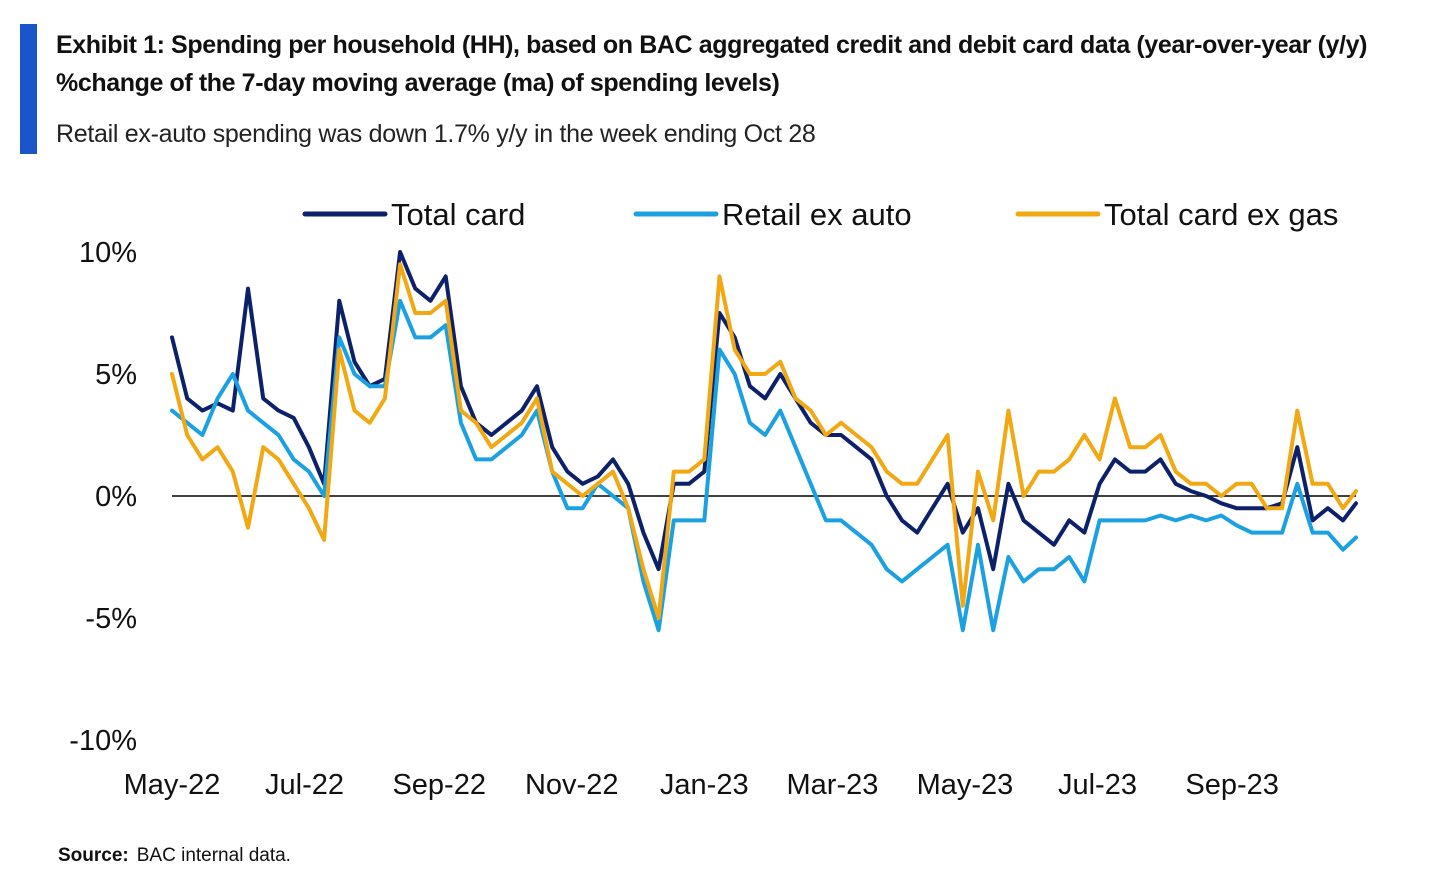 This screenshot has width=1456, height=877. I want to click on source-label: Source:, so click(93, 855).